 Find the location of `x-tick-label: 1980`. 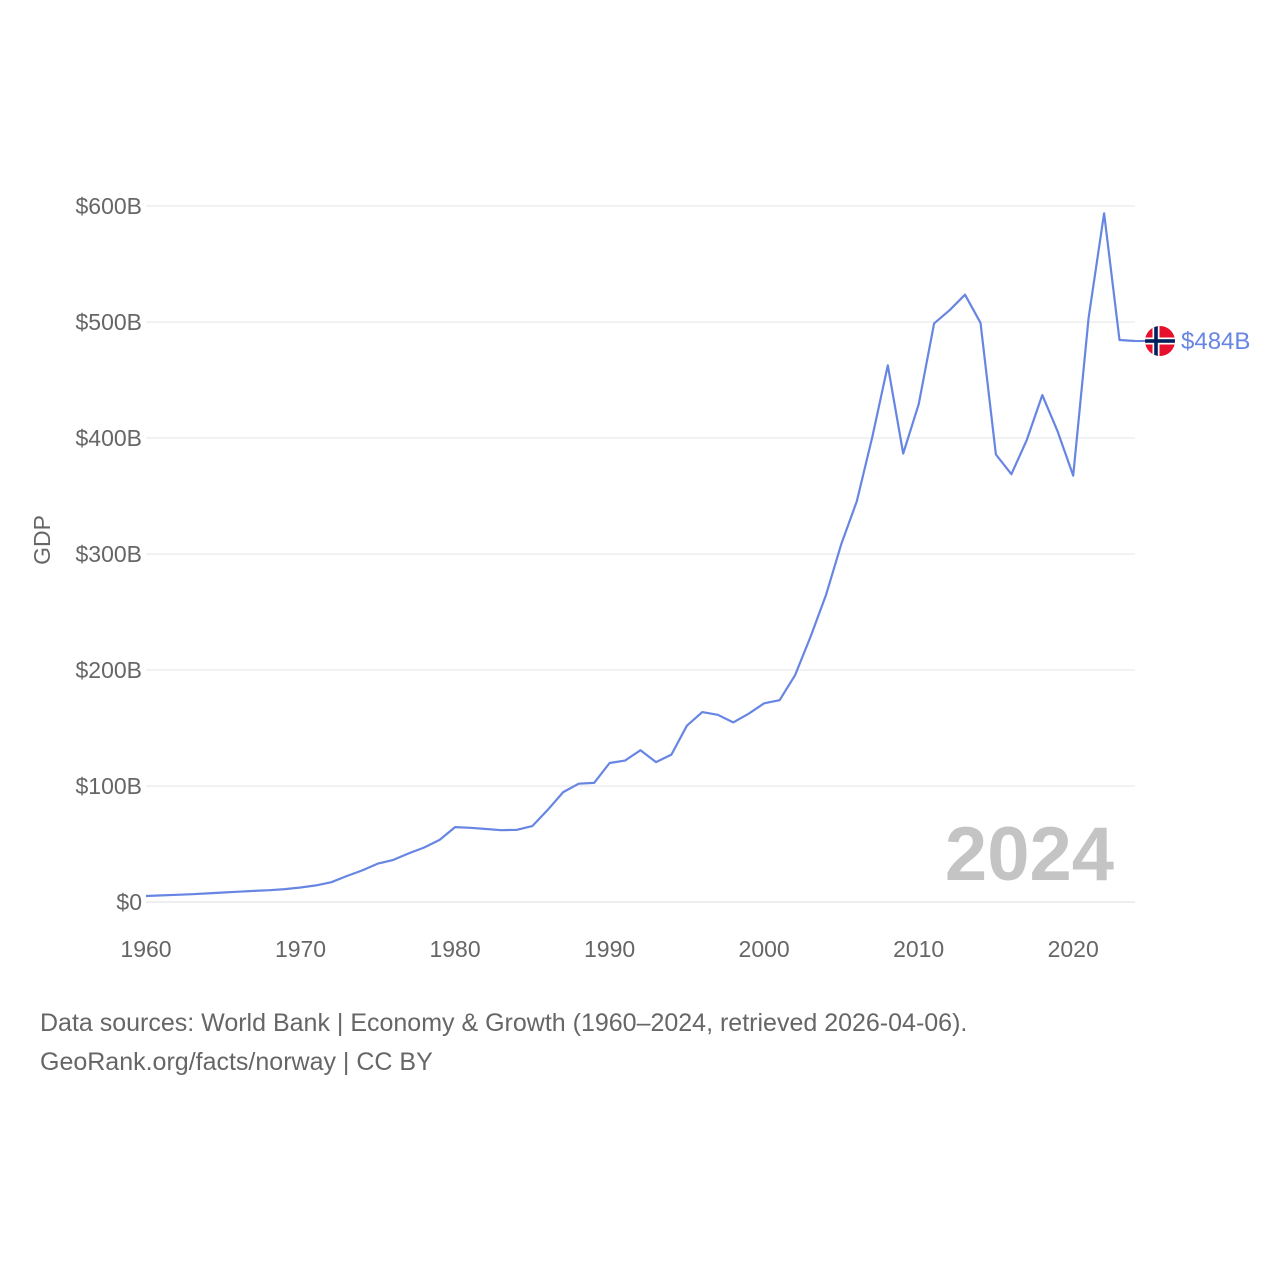

x-tick-label: 1980 is located at coordinates (454, 949).